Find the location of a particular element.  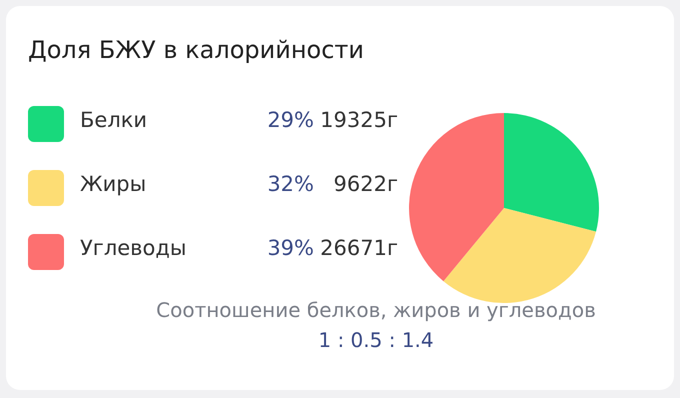

legend-label: Углеводы is located at coordinates (133, 248).